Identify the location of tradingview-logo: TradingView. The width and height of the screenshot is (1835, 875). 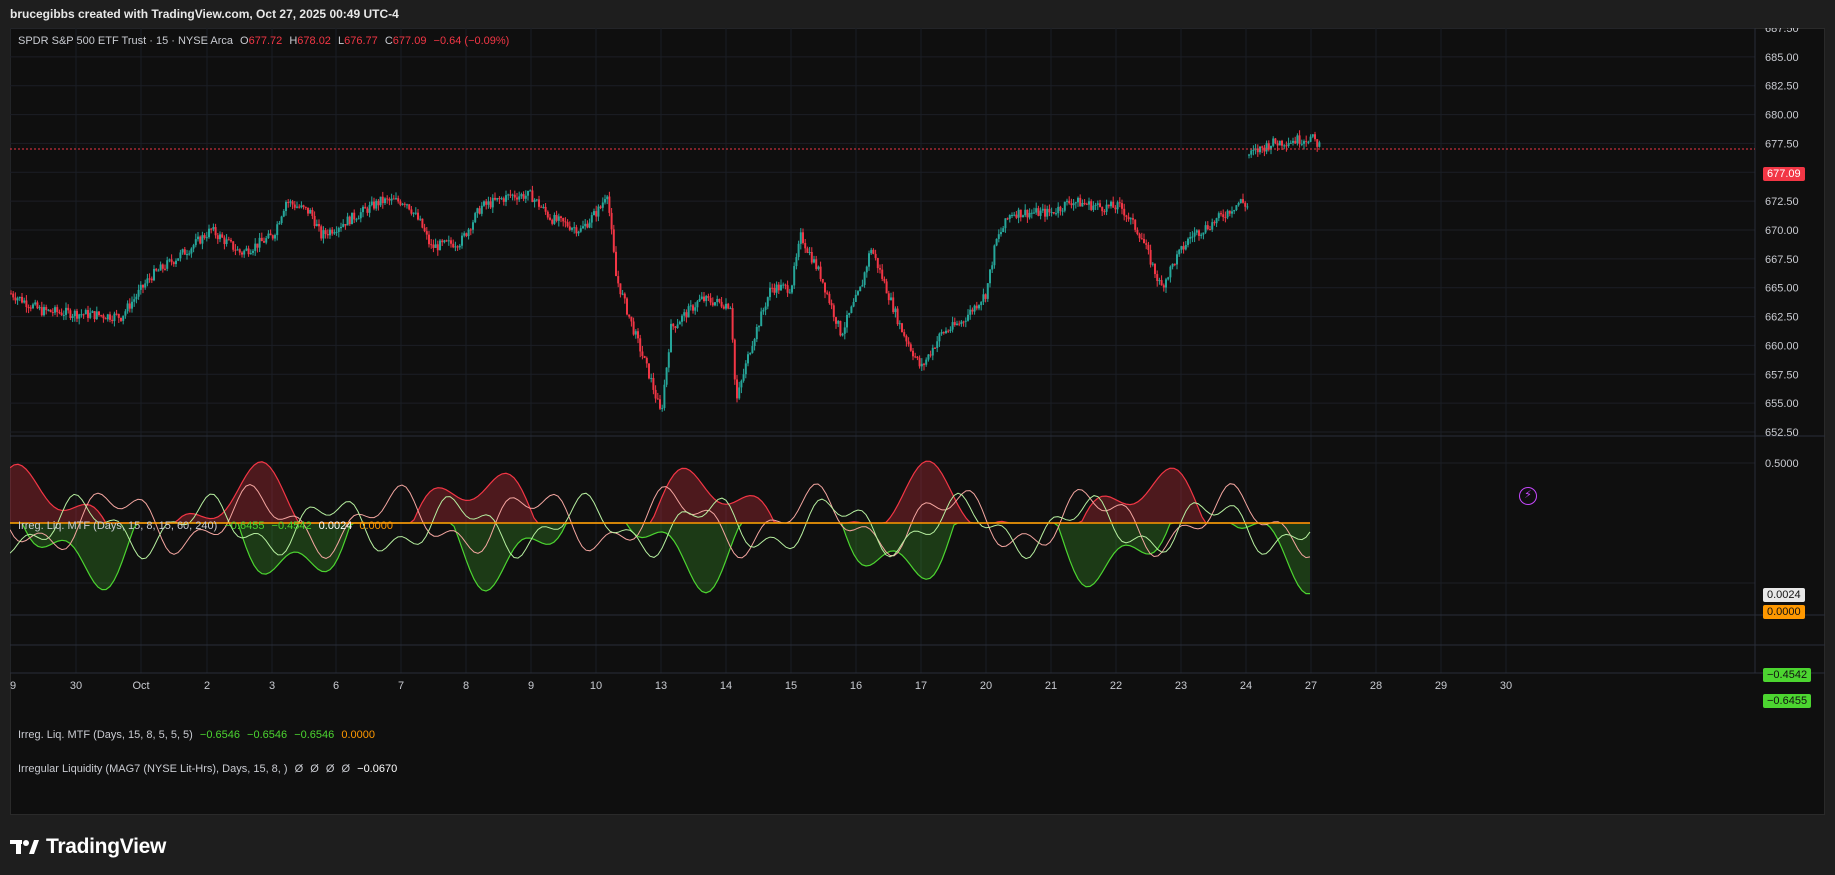
(88, 847).